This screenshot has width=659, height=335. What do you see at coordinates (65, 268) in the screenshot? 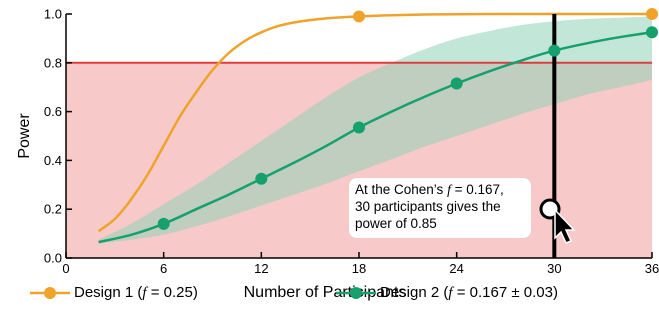
I see `x-tick-label: 0` at bounding box center [65, 268].